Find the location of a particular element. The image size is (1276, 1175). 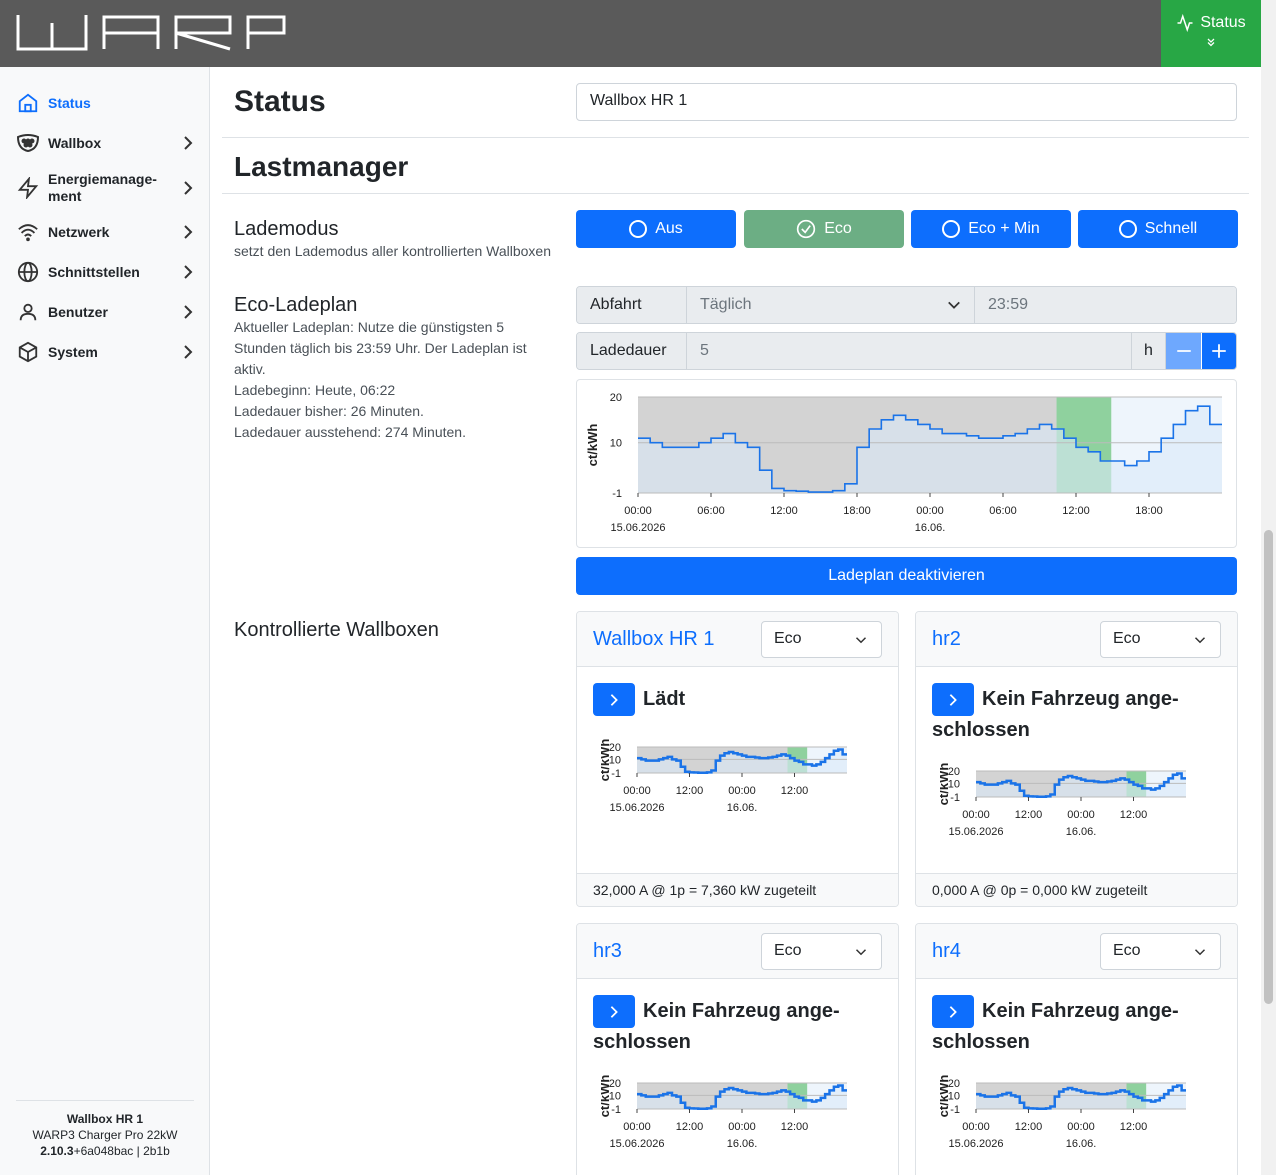

wallbox-state: Lädt is located at coordinates (664, 699).